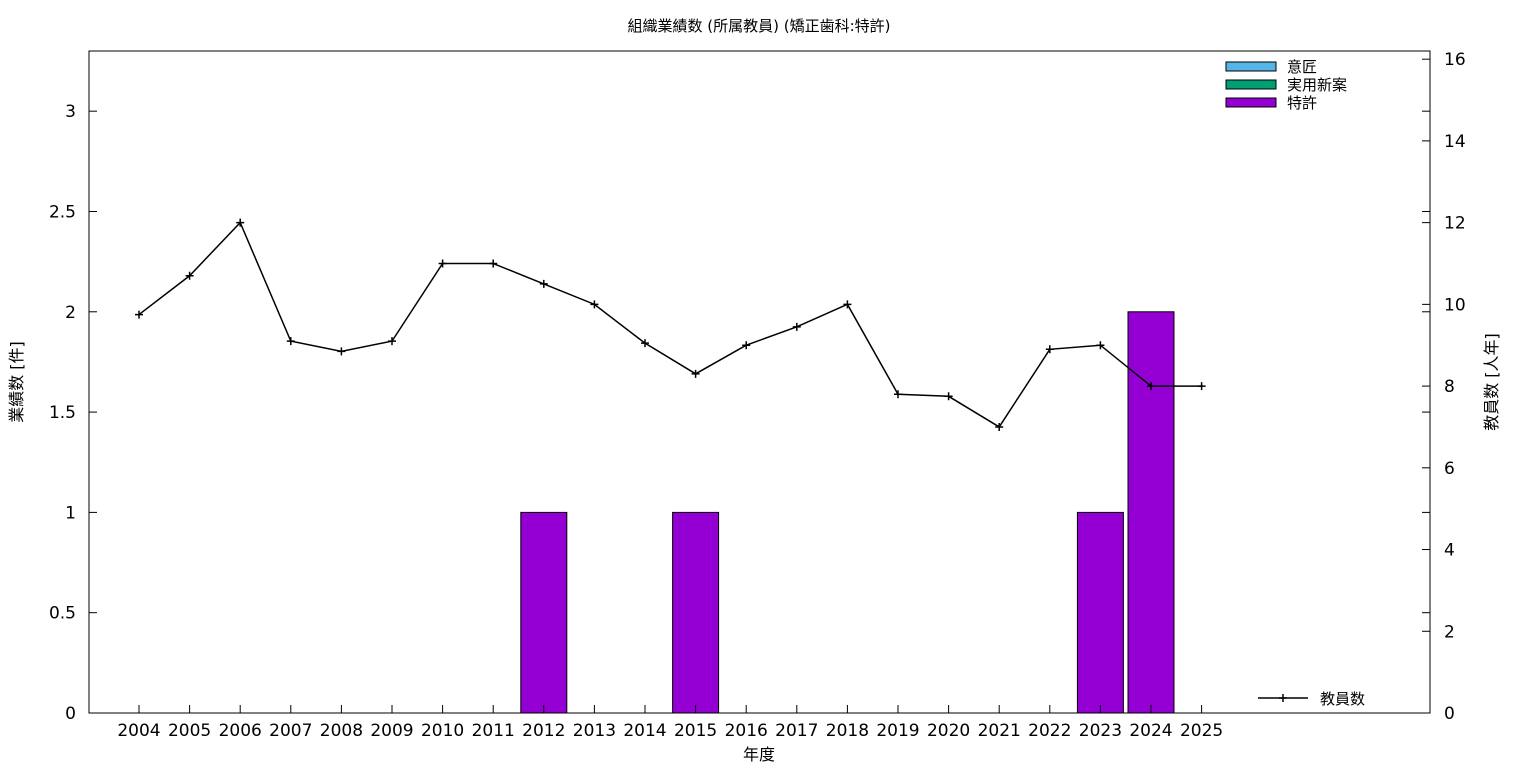 Image resolution: width=1536 pixels, height=768 pixels. Describe the element at coordinates (70, 313) in the screenshot. I see `y-tick-label: 2` at that location.